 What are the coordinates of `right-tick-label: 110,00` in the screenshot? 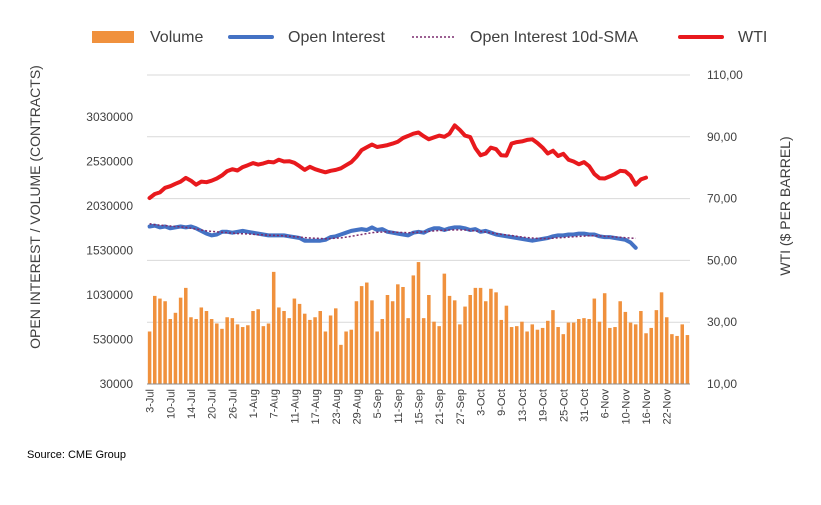 It's located at (725, 75).